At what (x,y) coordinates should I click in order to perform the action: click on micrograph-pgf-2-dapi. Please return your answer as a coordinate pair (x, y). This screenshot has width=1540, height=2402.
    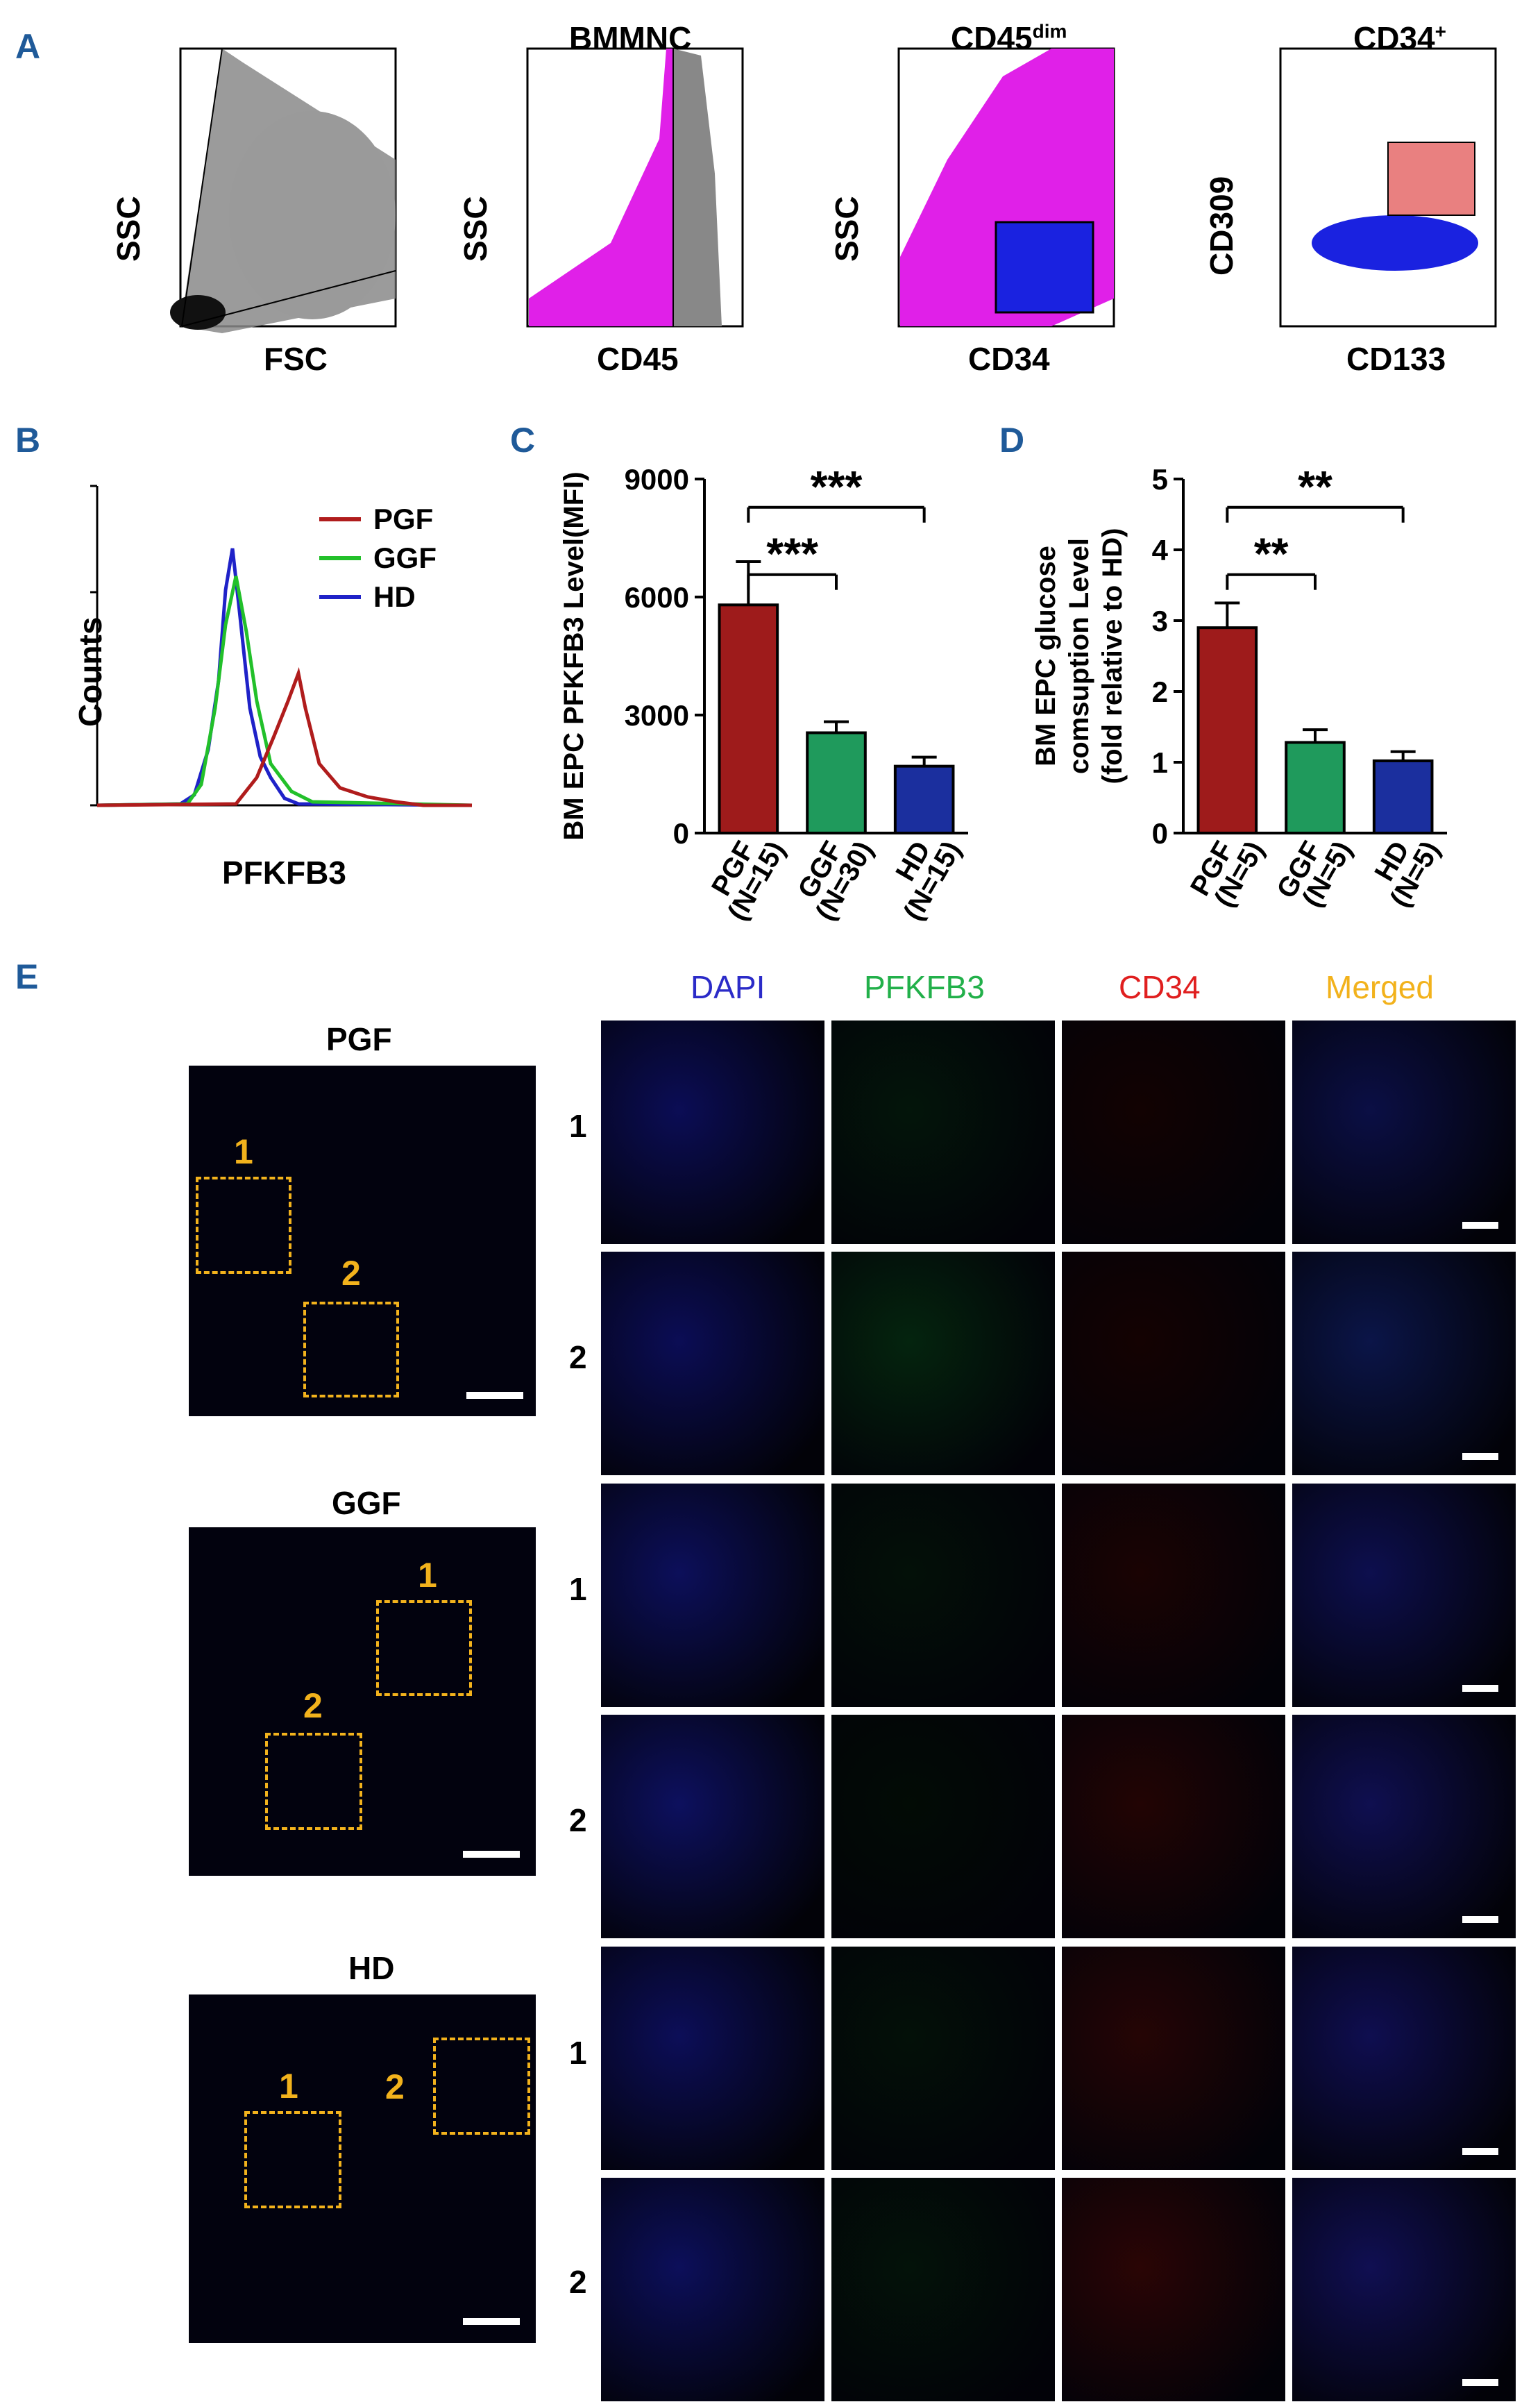
    Looking at the image, I should click on (712, 1363).